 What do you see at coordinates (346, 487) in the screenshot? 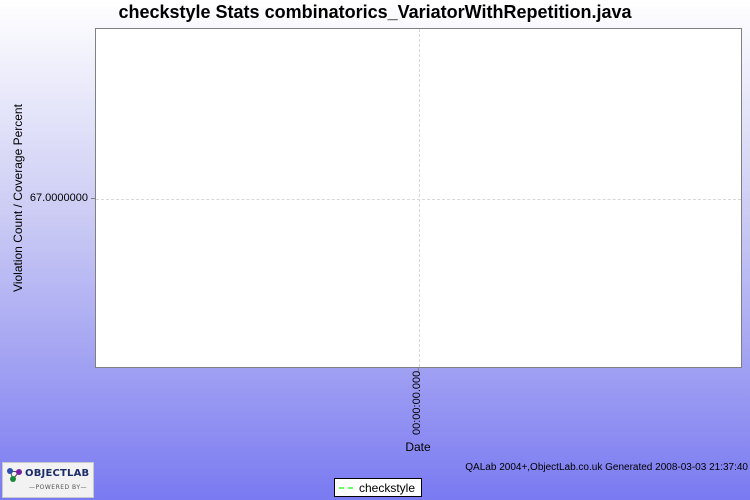
I see `legend-swatch-checkstyle` at bounding box center [346, 487].